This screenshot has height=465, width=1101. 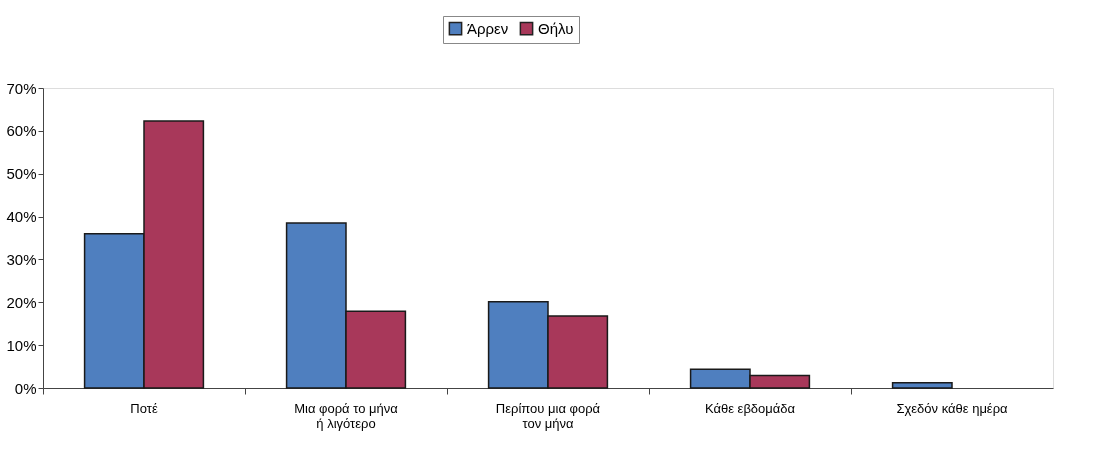 What do you see at coordinates (952, 408) in the screenshot?
I see `x-tick-label: Σχεδόν κάθε ημέρα` at bounding box center [952, 408].